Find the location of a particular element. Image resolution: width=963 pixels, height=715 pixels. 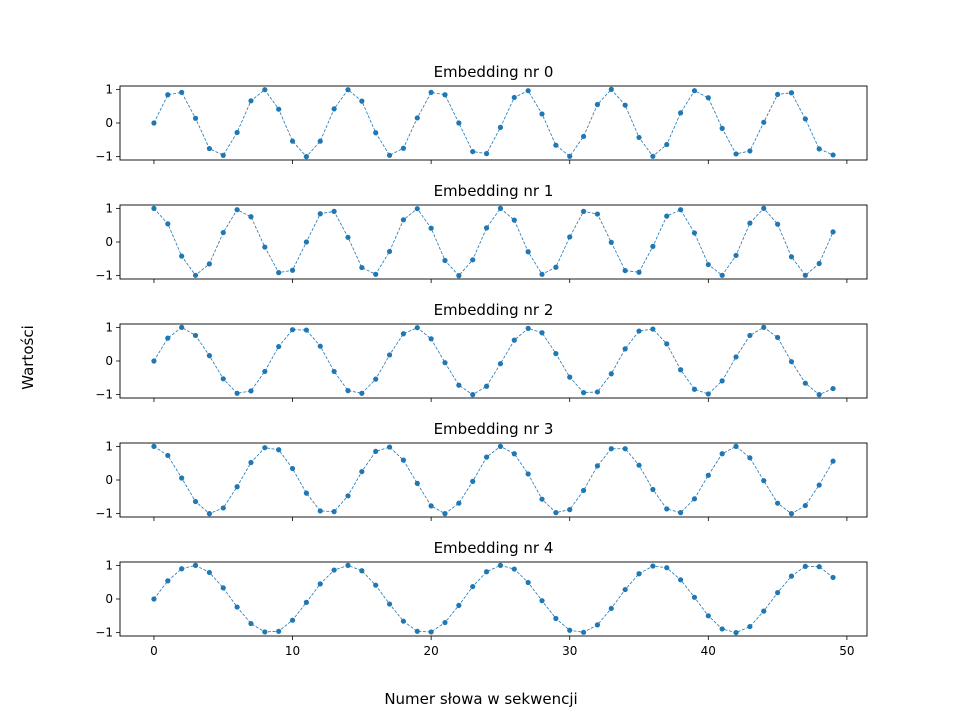

series-line is located at coordinates (493, 242).